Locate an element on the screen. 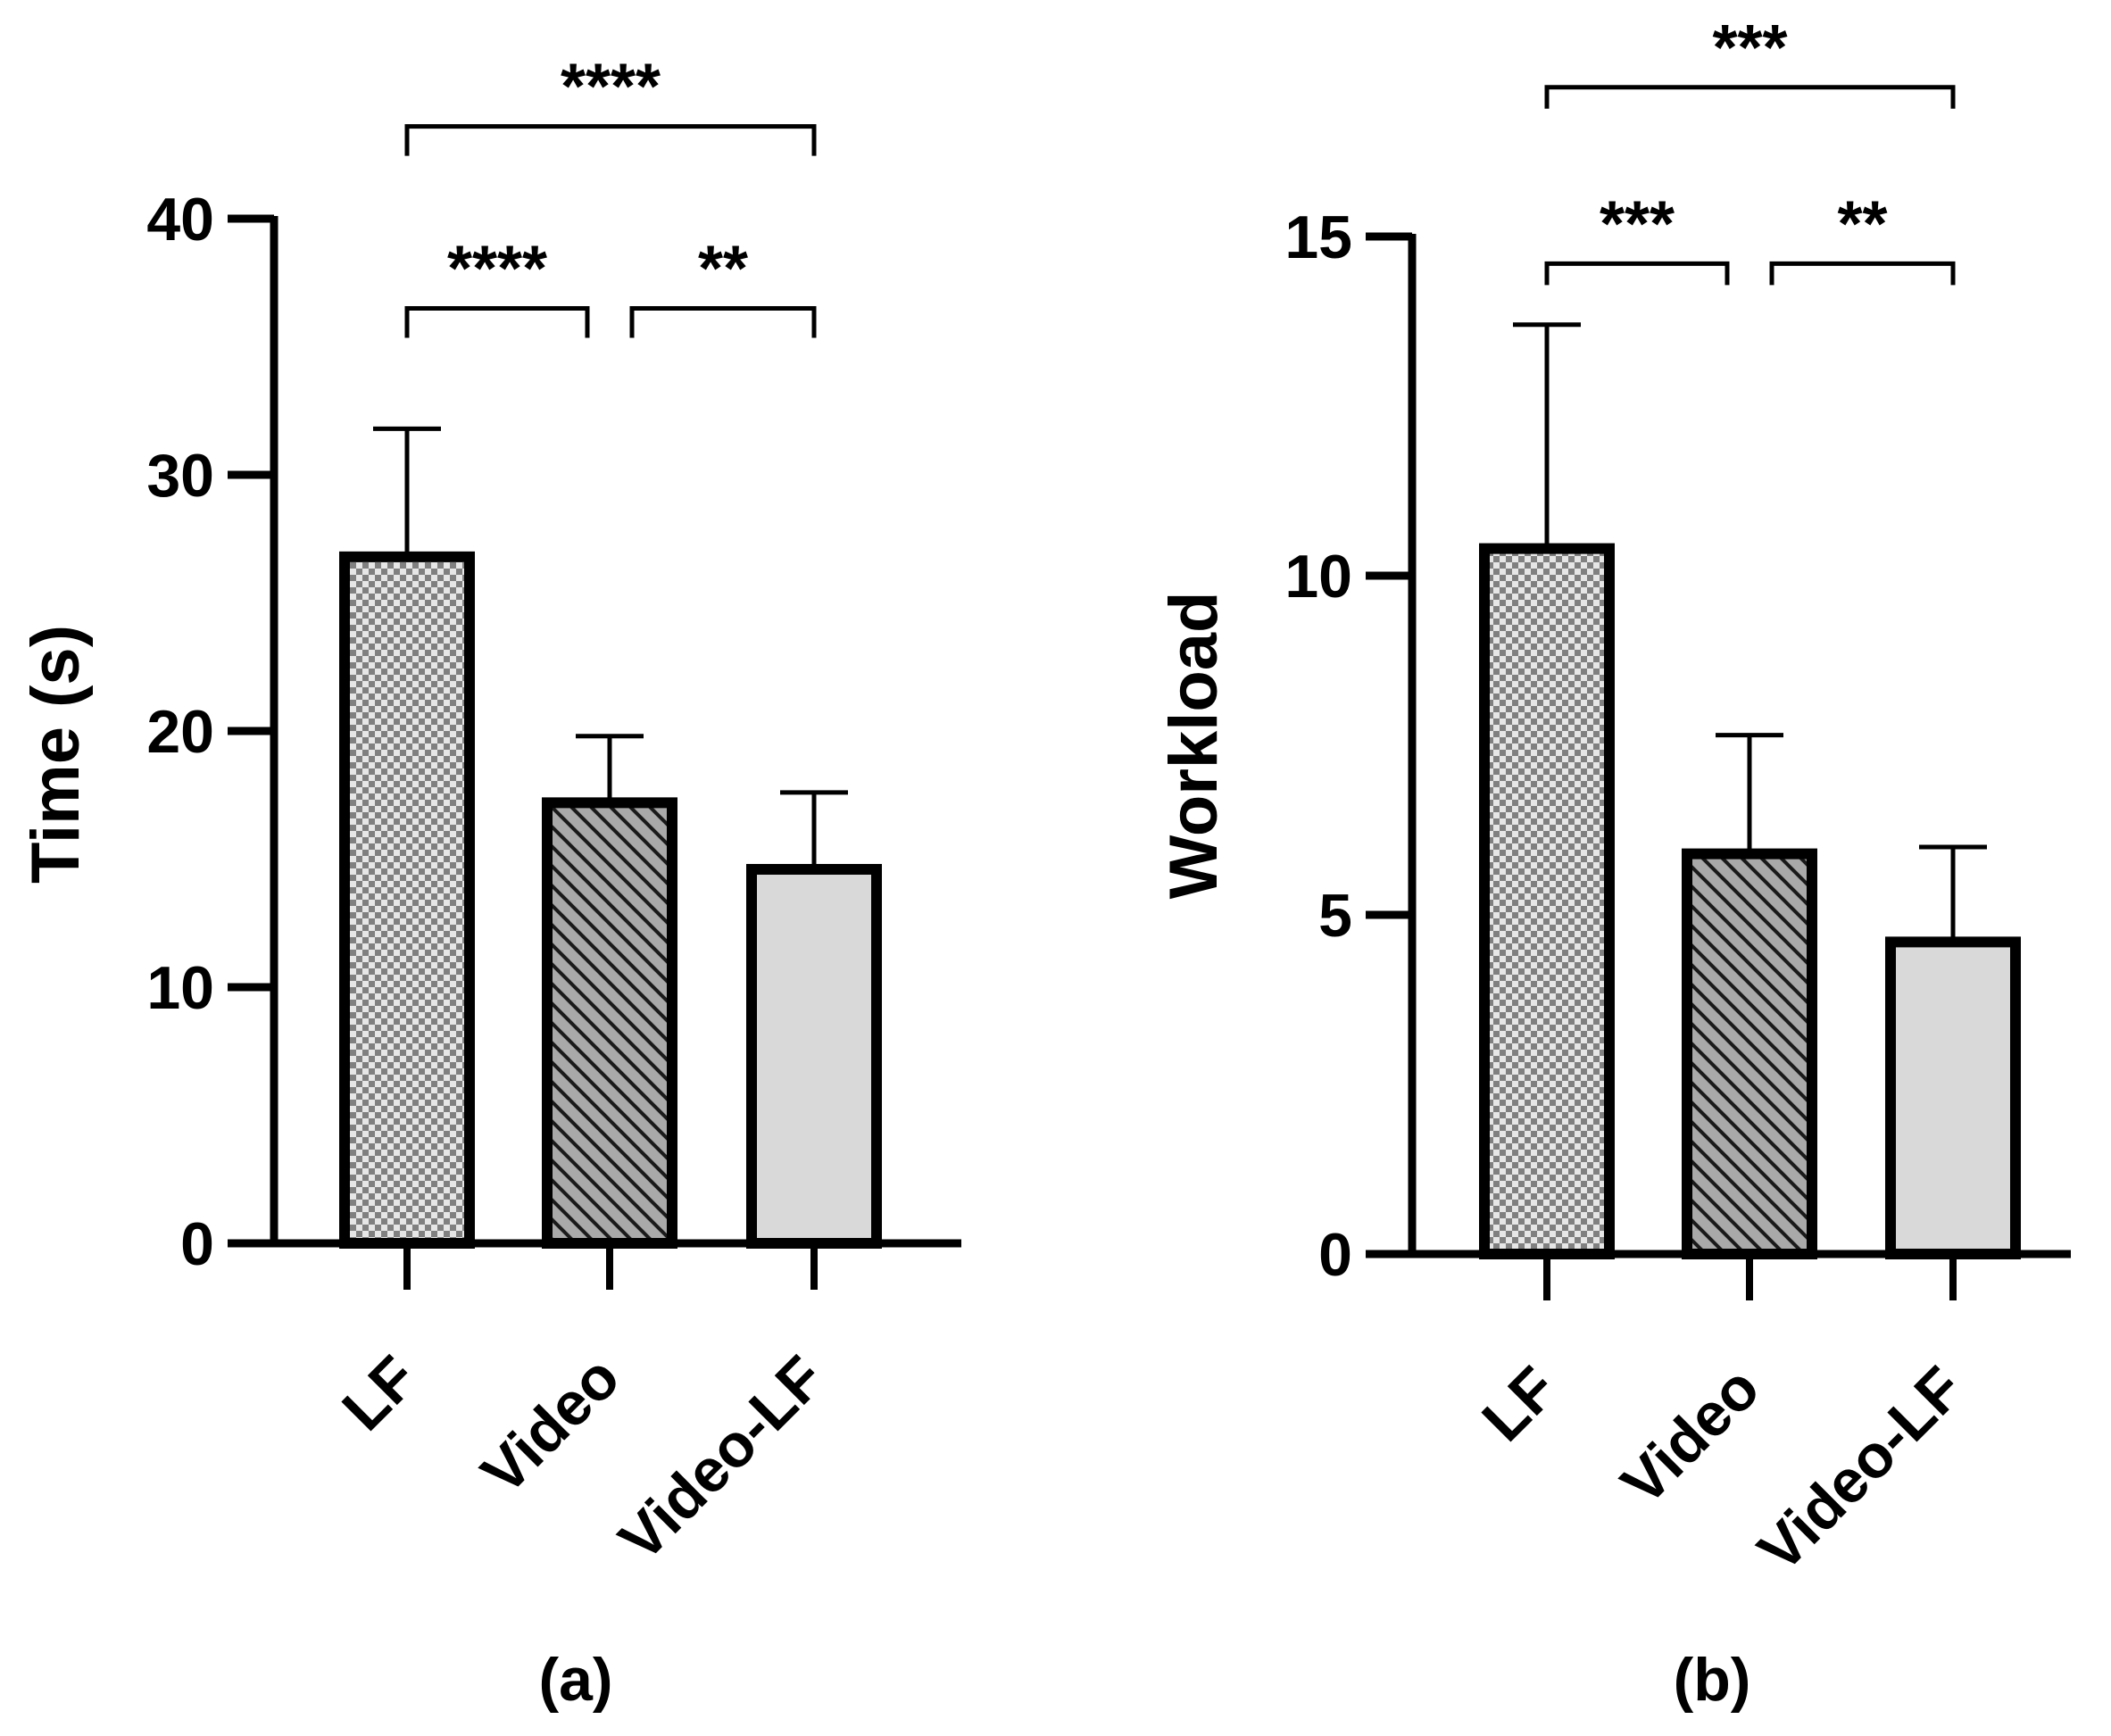 The height and width of the screenshot is (1736, 2111). y-tick-label: 20 is located at coordinates (180, 732).